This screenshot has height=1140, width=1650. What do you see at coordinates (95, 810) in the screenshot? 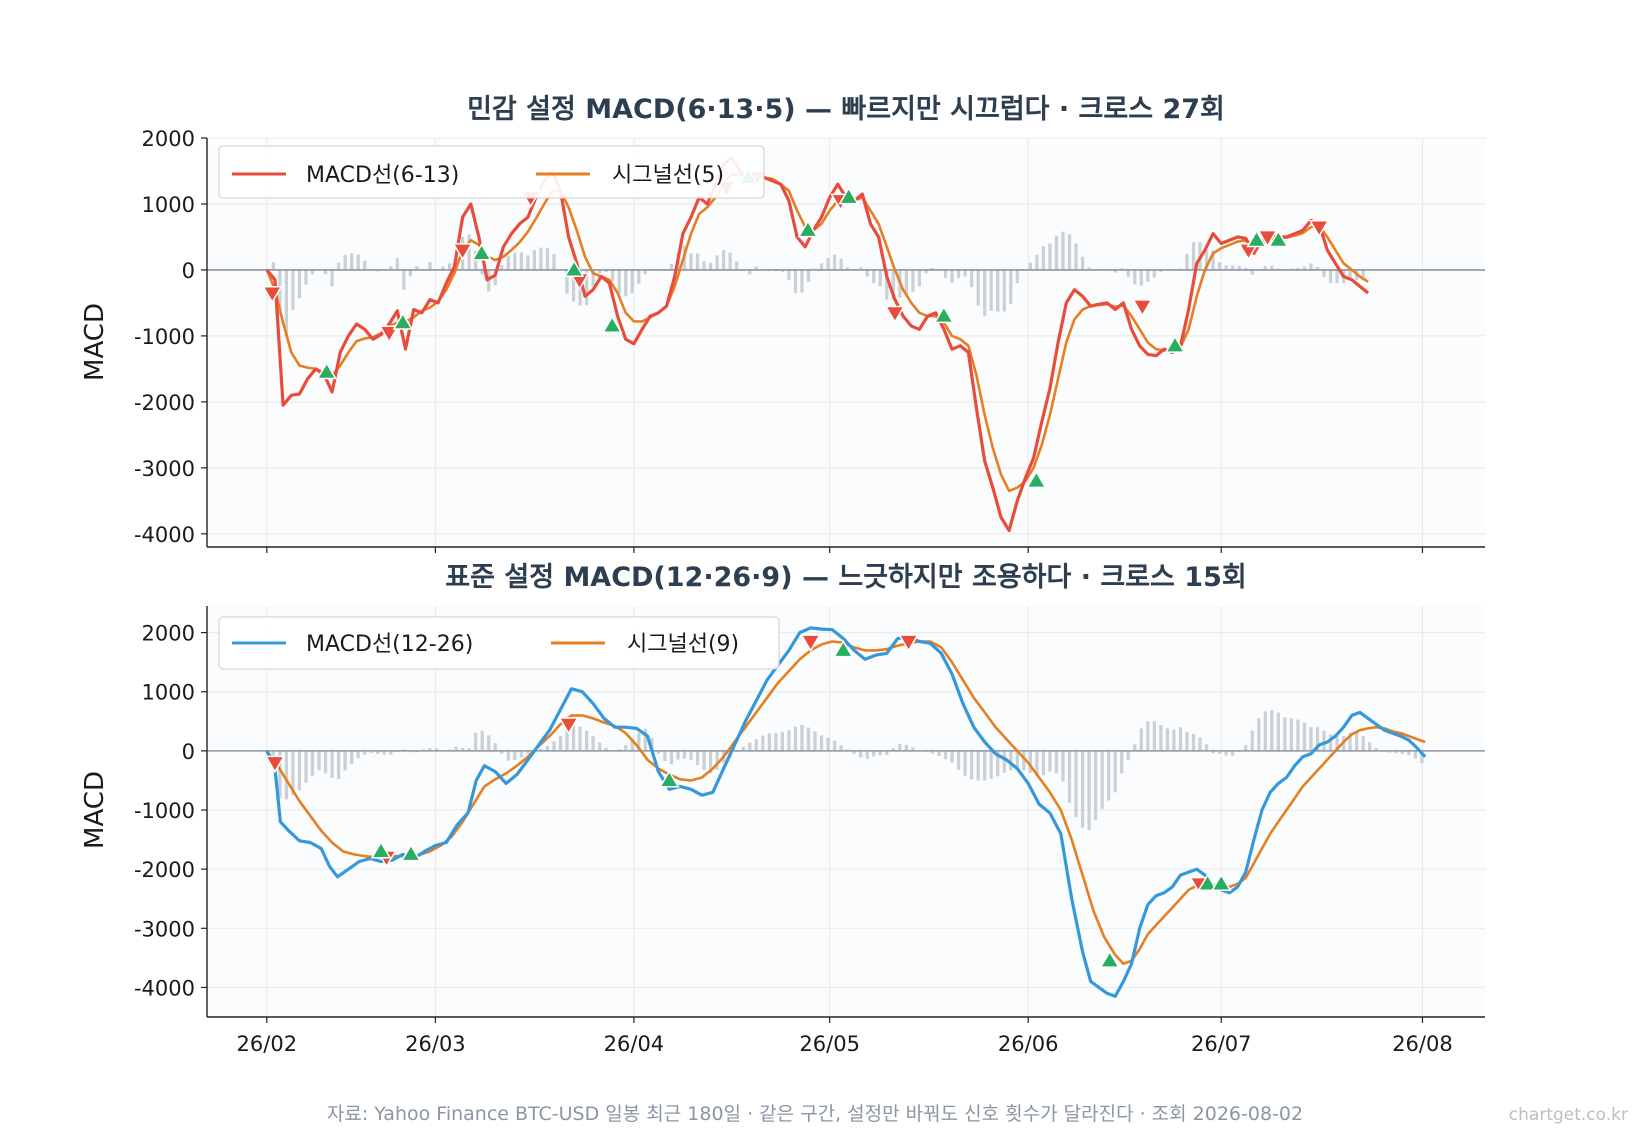
I see `y-axis-label: MACD` at bounding box center [95, 810].